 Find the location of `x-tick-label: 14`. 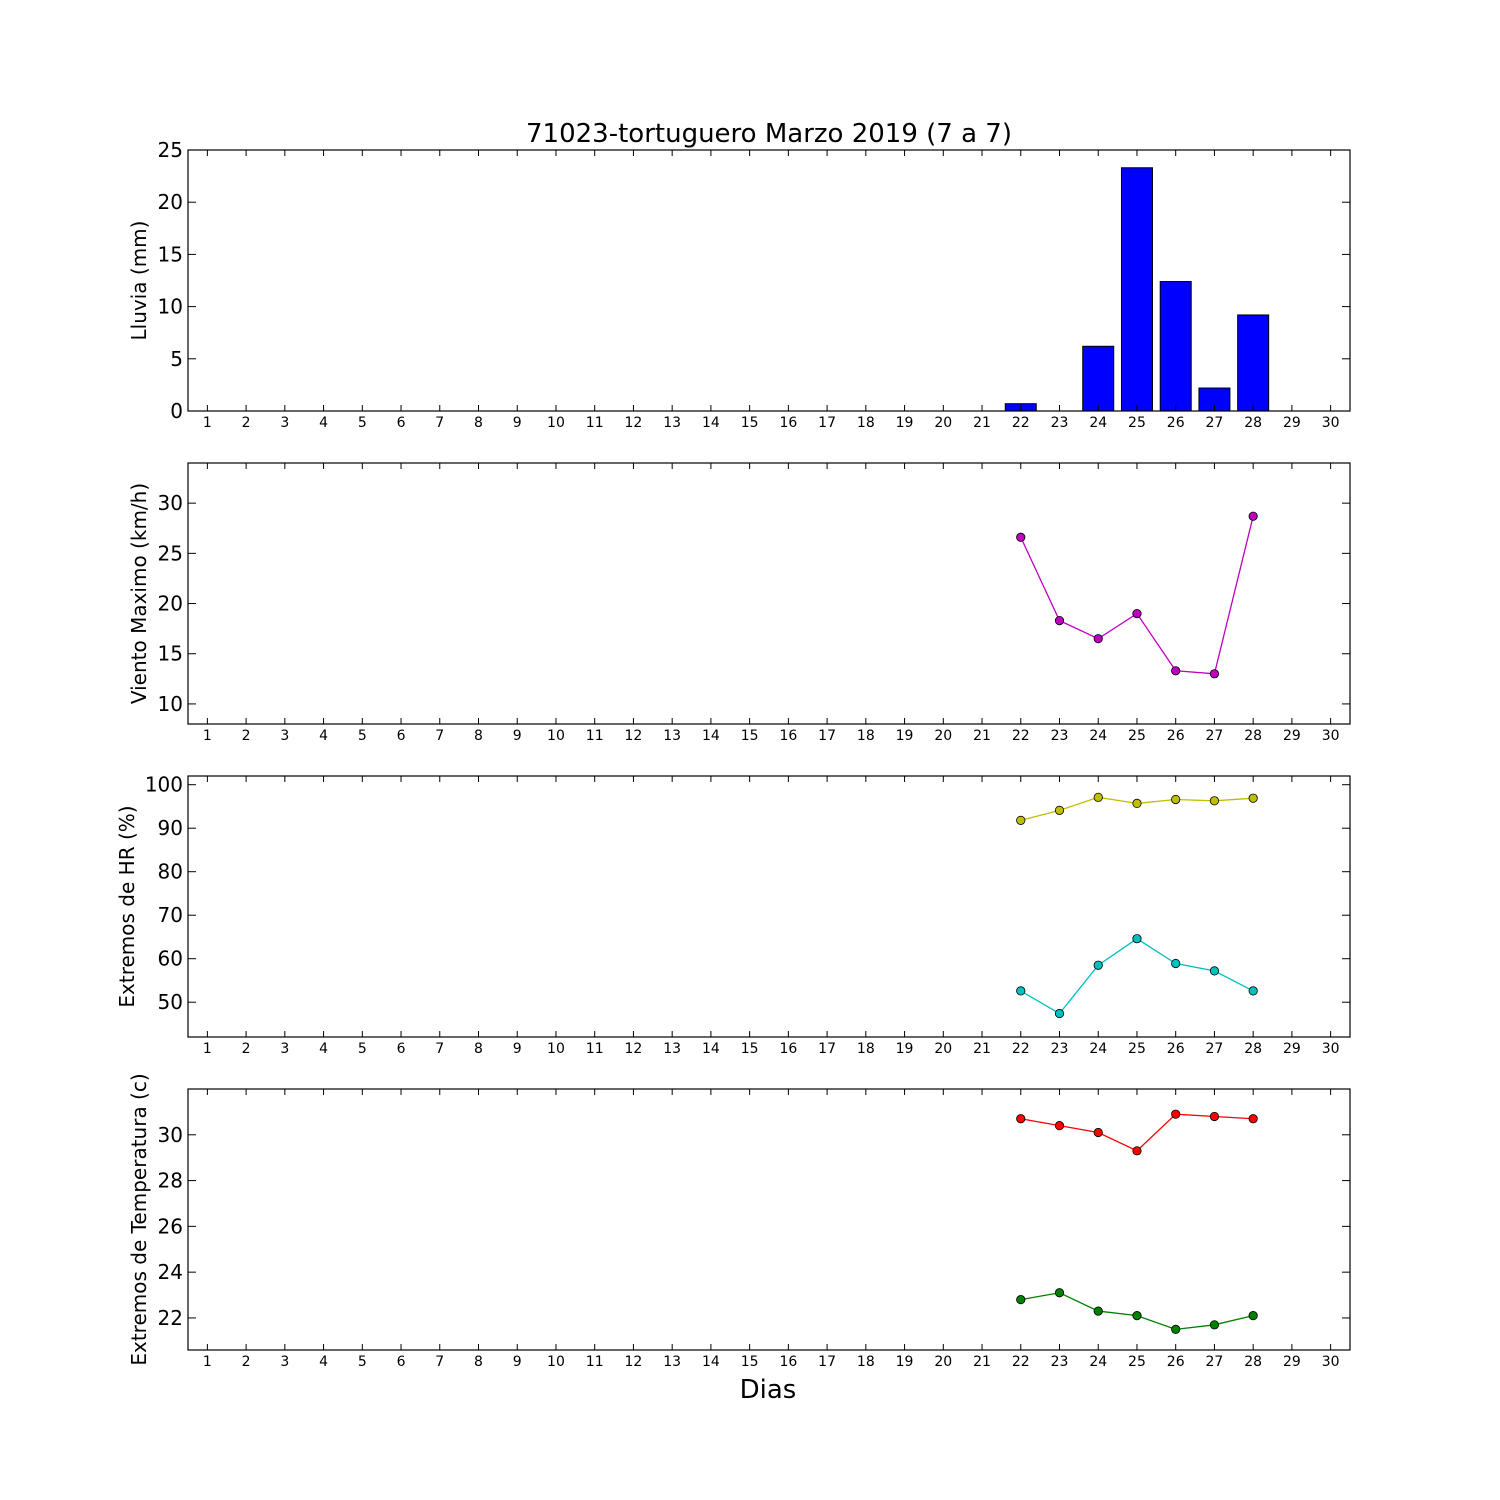

x-tick-label: 14 is located at coordinates (711, 1362).